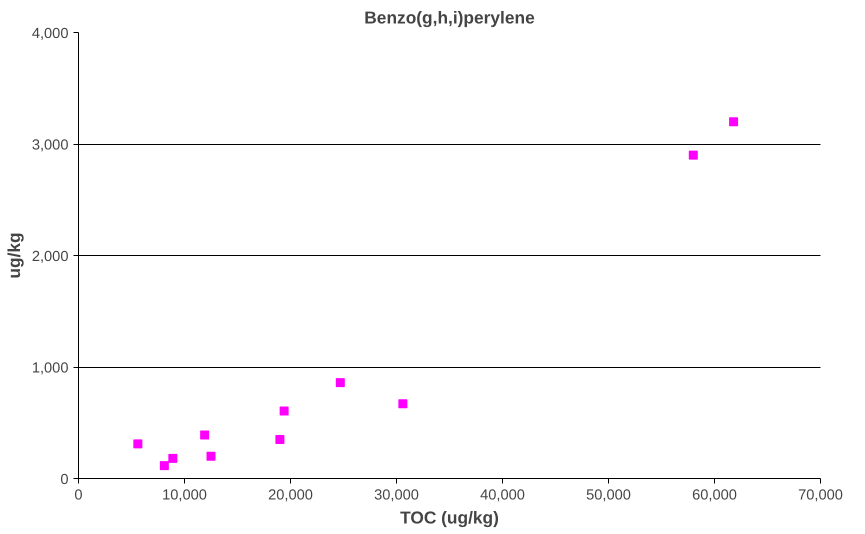 This screenshot has height=534, width=865. What do you see at coordinates (714, 496) in the screenshot?
I see `x-tick-label: 60,000` at bounding box center [714, 496].